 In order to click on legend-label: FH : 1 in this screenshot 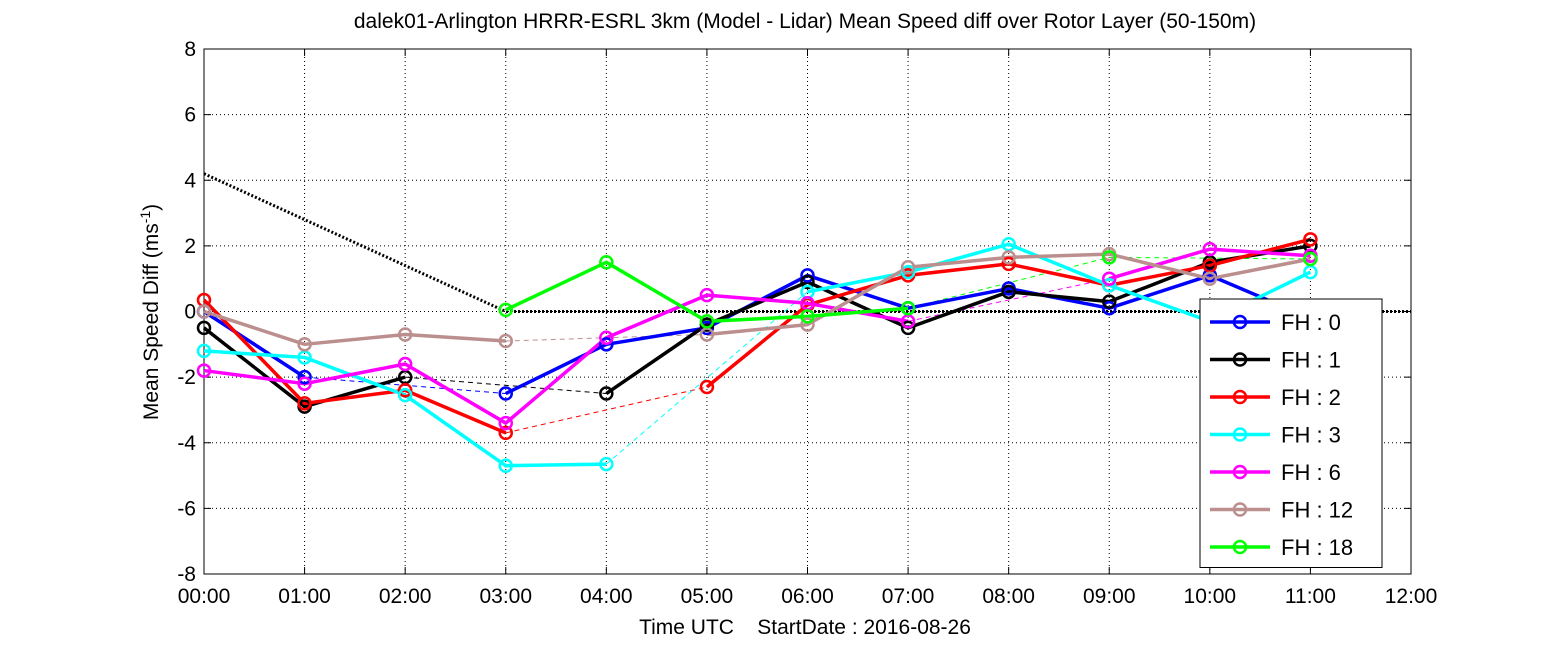, I will do `click(1311, 360)`.